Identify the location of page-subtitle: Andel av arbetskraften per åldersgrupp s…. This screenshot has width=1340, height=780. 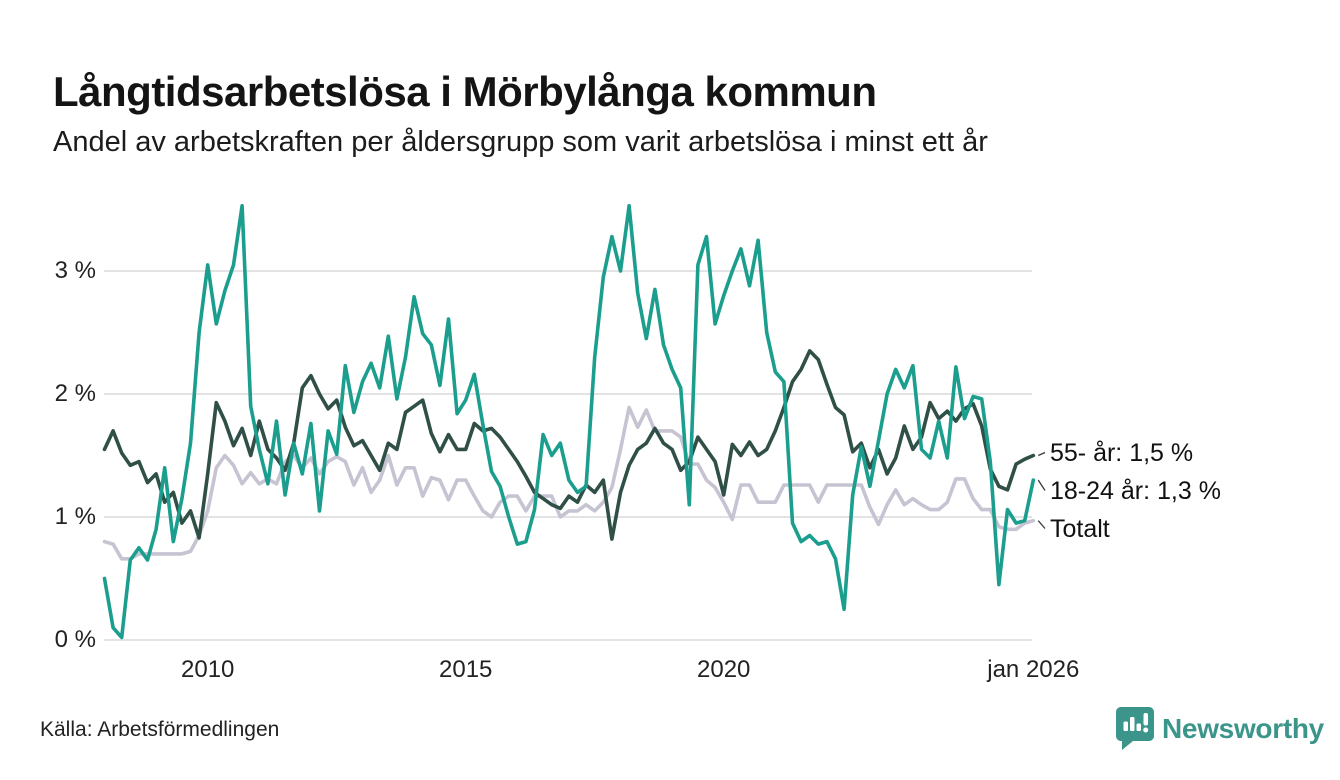
(520, 142).